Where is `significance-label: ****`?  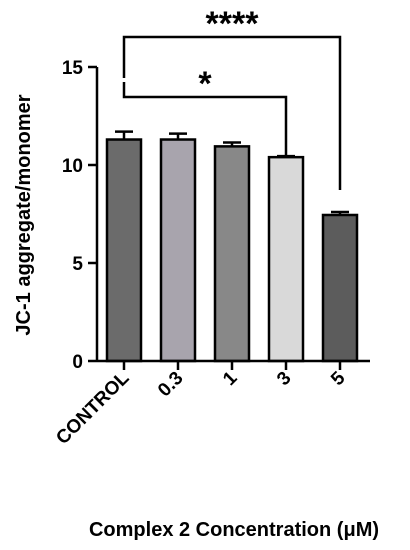
significance-label: **** is located at coordinates (233, 24).